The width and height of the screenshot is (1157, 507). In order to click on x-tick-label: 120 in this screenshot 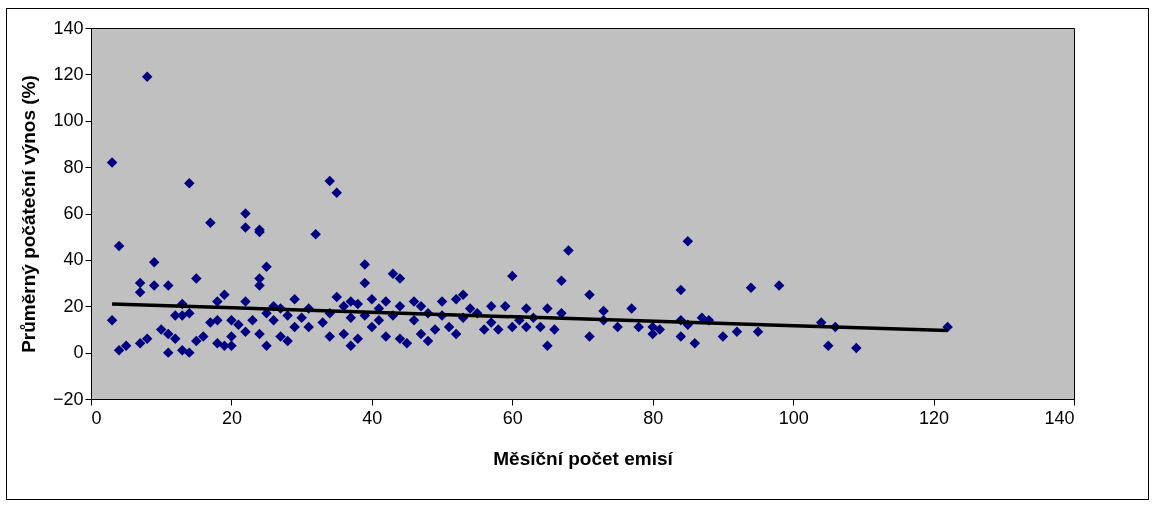, I will do `click(934, 417)`.